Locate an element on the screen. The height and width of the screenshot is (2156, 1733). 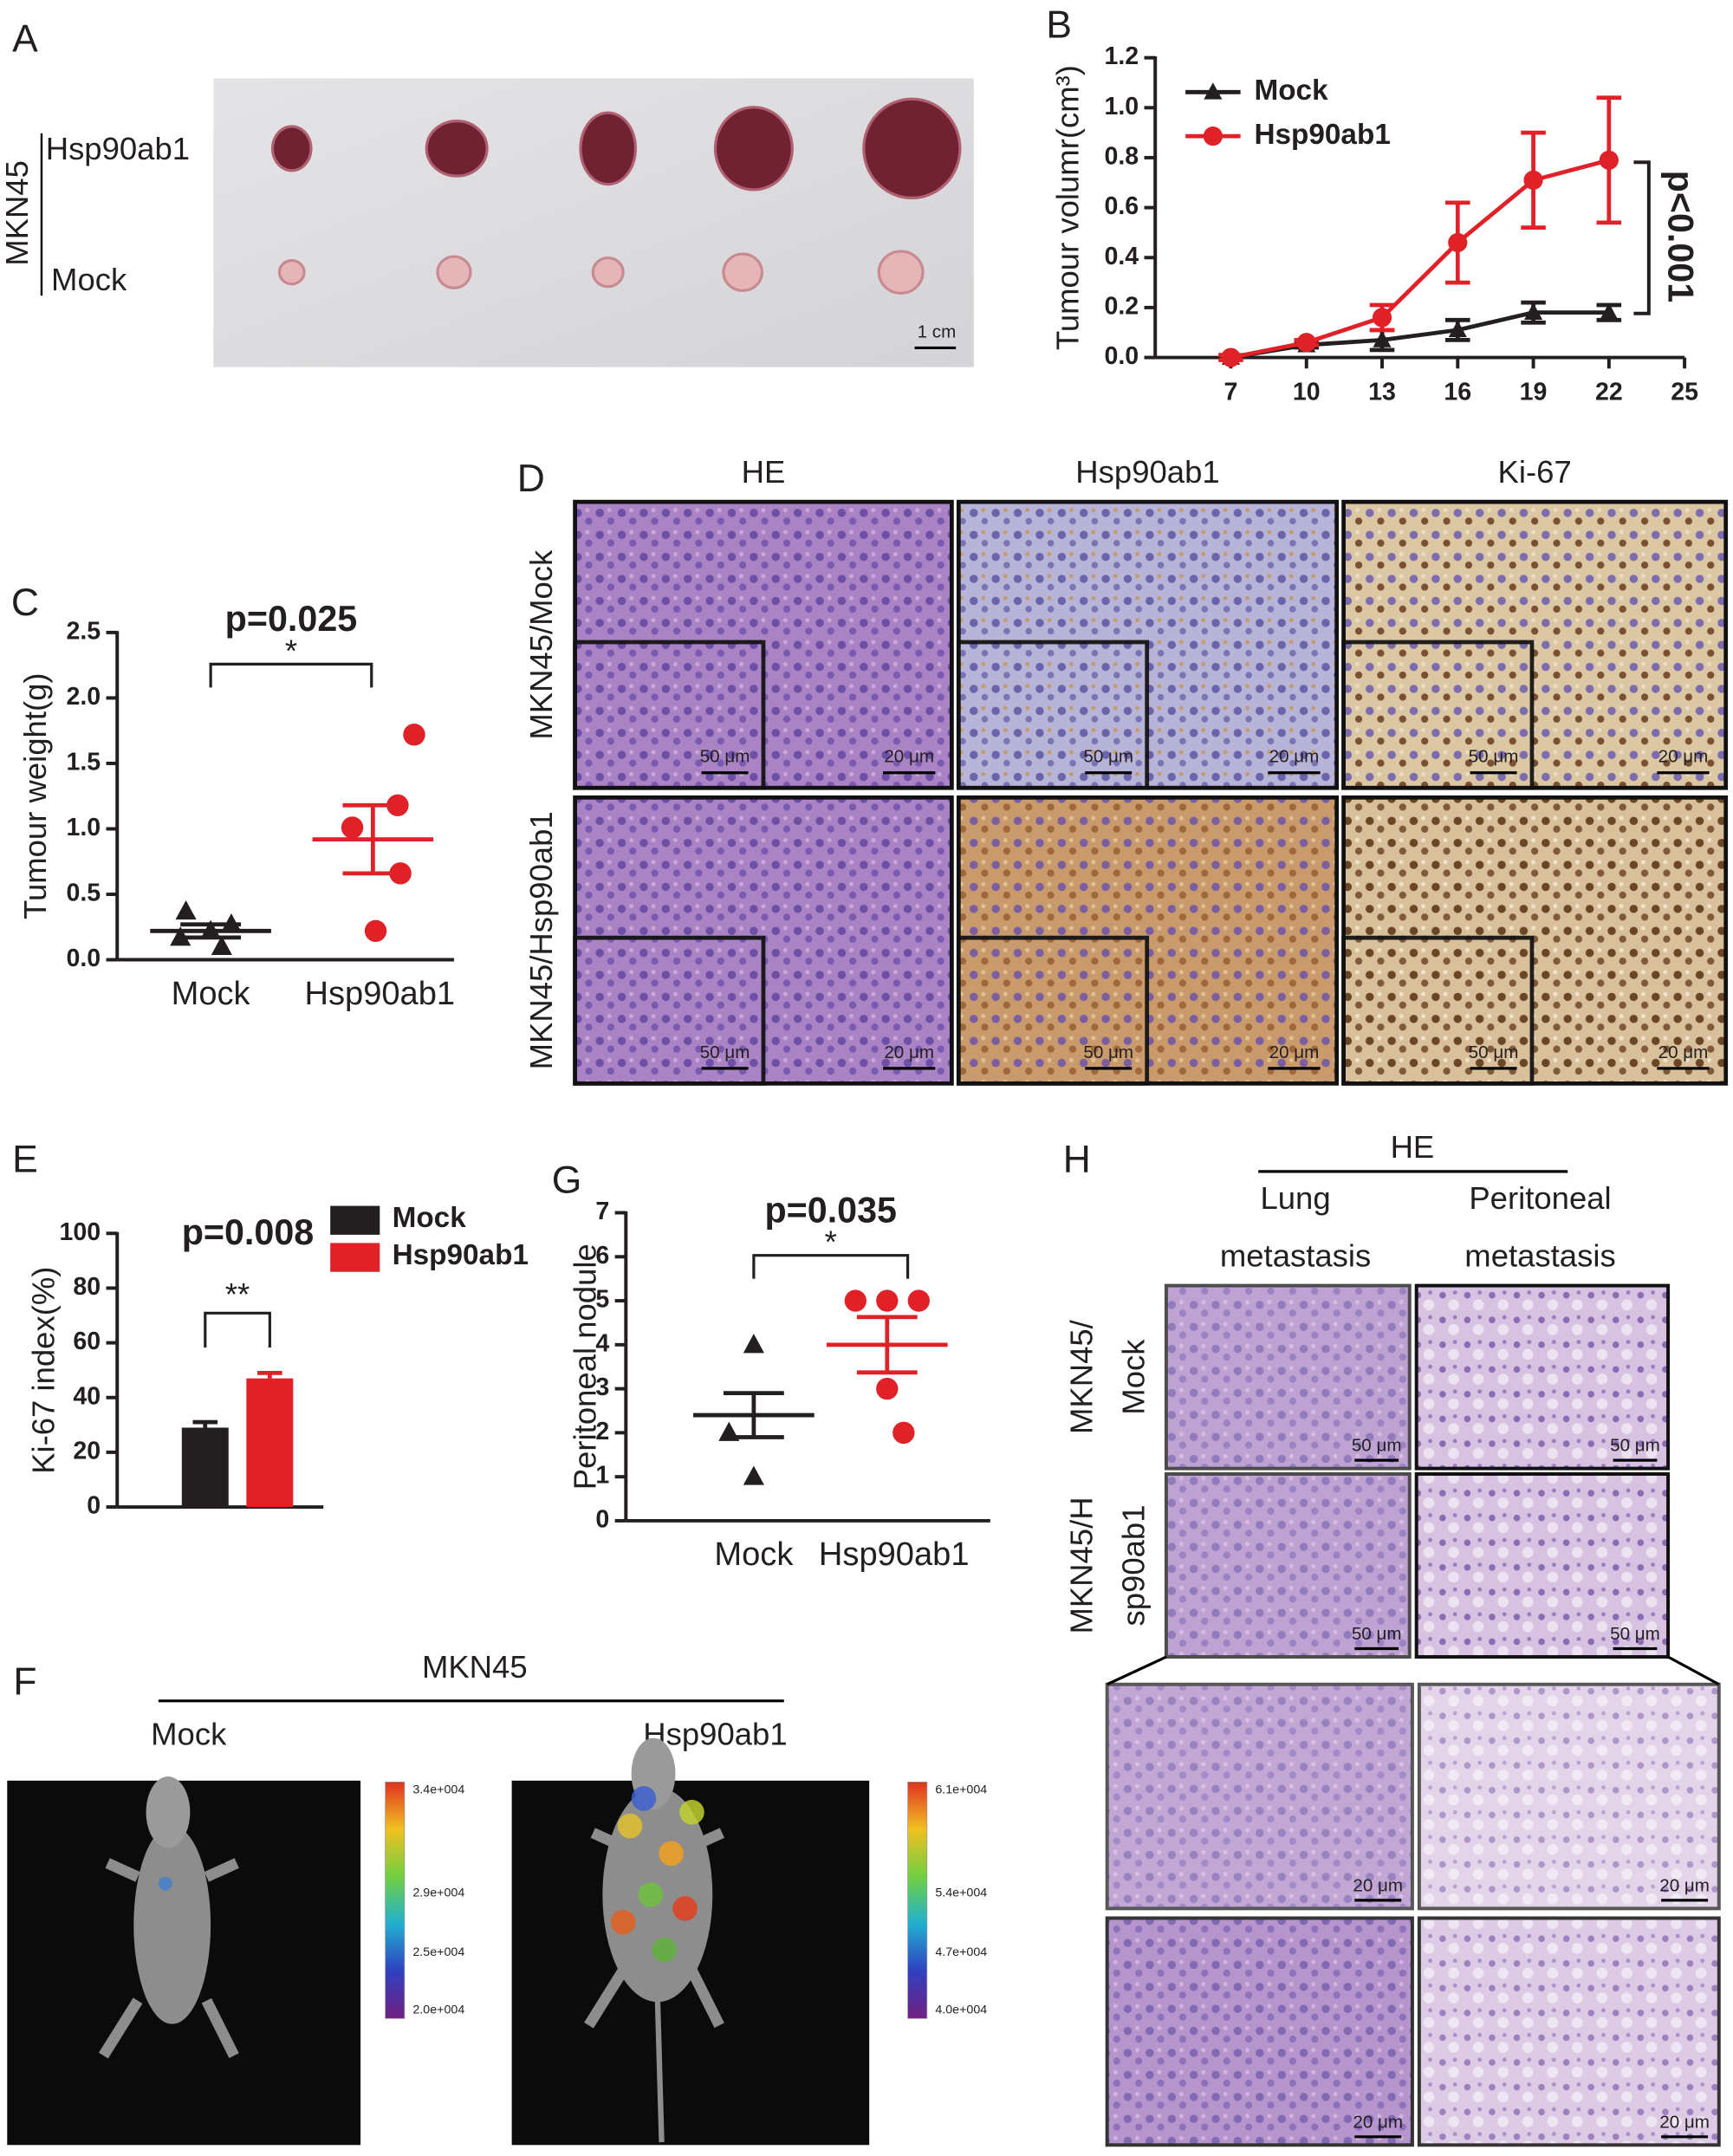
y-axis-label: Peritoneal nodule is located at coordinates (585, 1367).